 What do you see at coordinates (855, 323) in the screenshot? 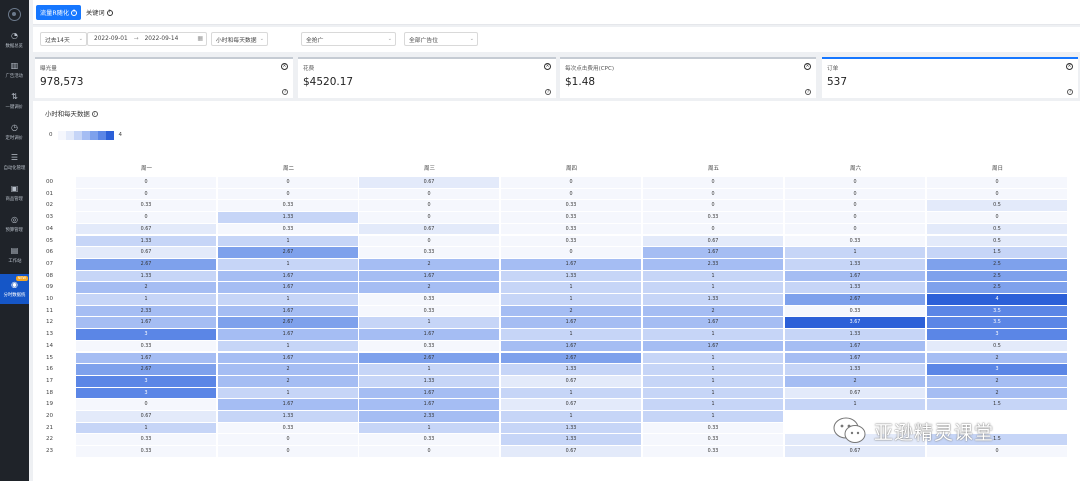
I see `heatmap-cell: 3.67` at bounding box center [855, 323].